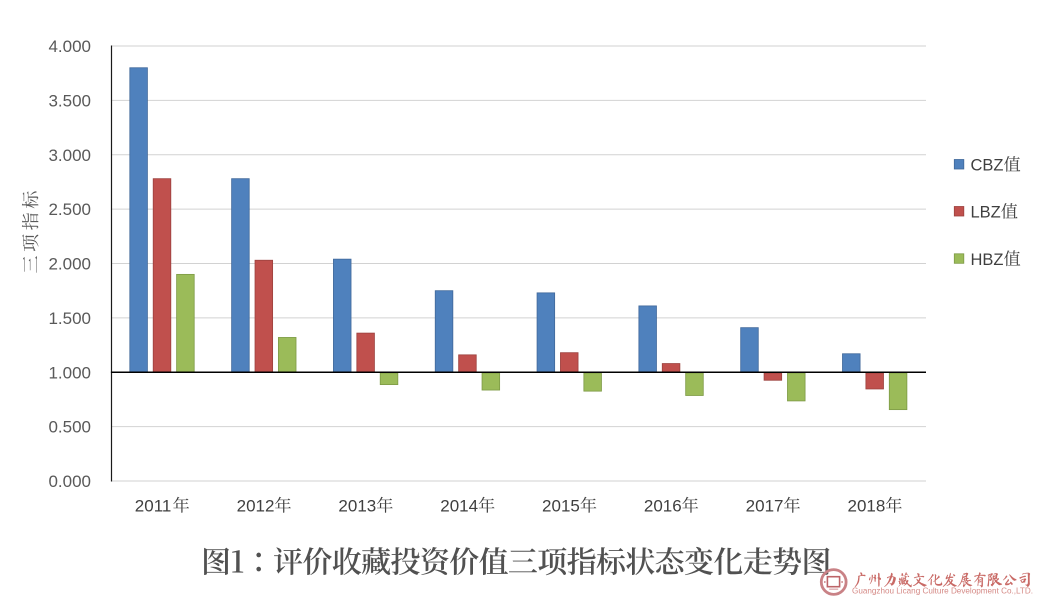  What do you see at coordinates (986, 213) in the screenshot?
I see `svg-text: LBZ` at bounding box center [986, 213].